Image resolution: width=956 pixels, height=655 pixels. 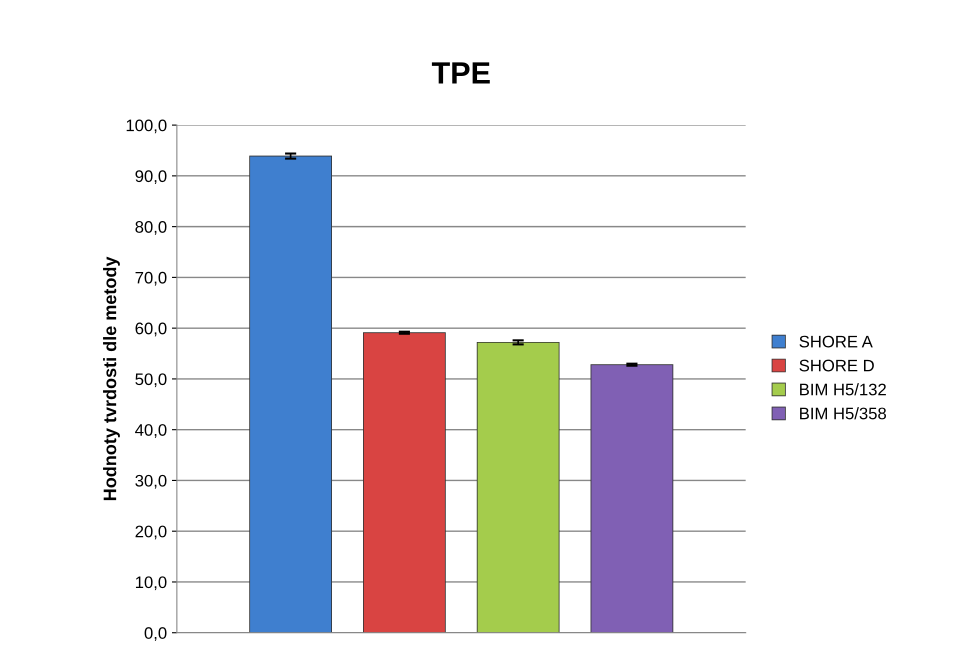 I want to click on y-tick-label: 60,0, so click(x=151, y=329).